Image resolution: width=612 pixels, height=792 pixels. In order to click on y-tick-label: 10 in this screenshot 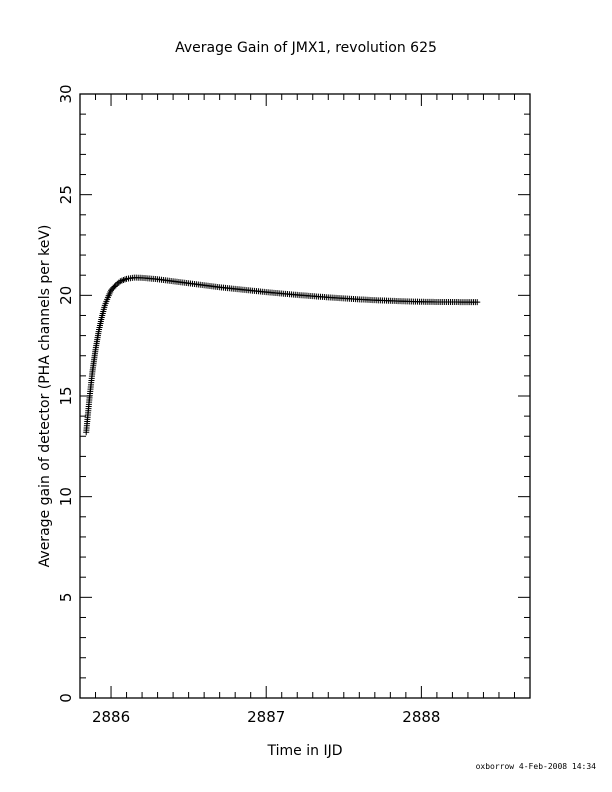, I will do `click(66, 496)`.